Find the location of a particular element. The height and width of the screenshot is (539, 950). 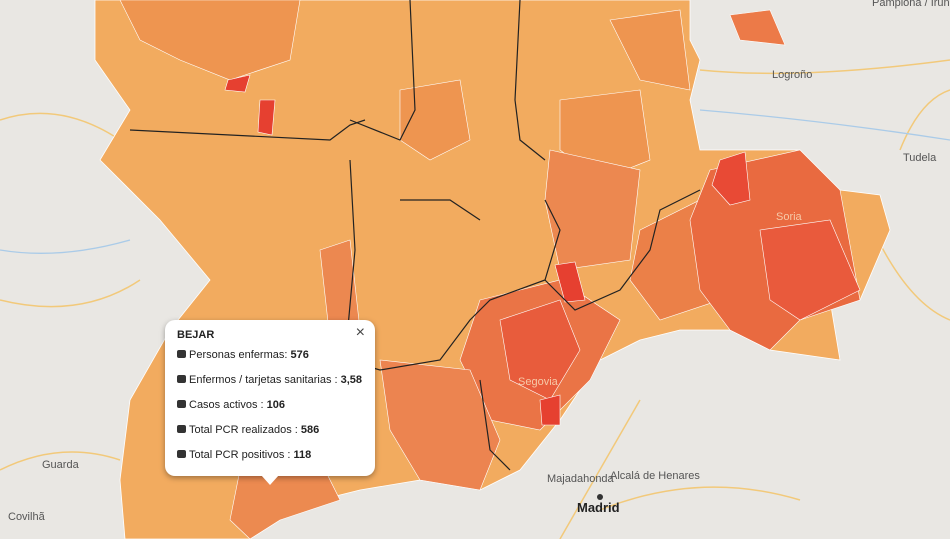

popup-title: BEJAR is located at coordinates (196, 335).